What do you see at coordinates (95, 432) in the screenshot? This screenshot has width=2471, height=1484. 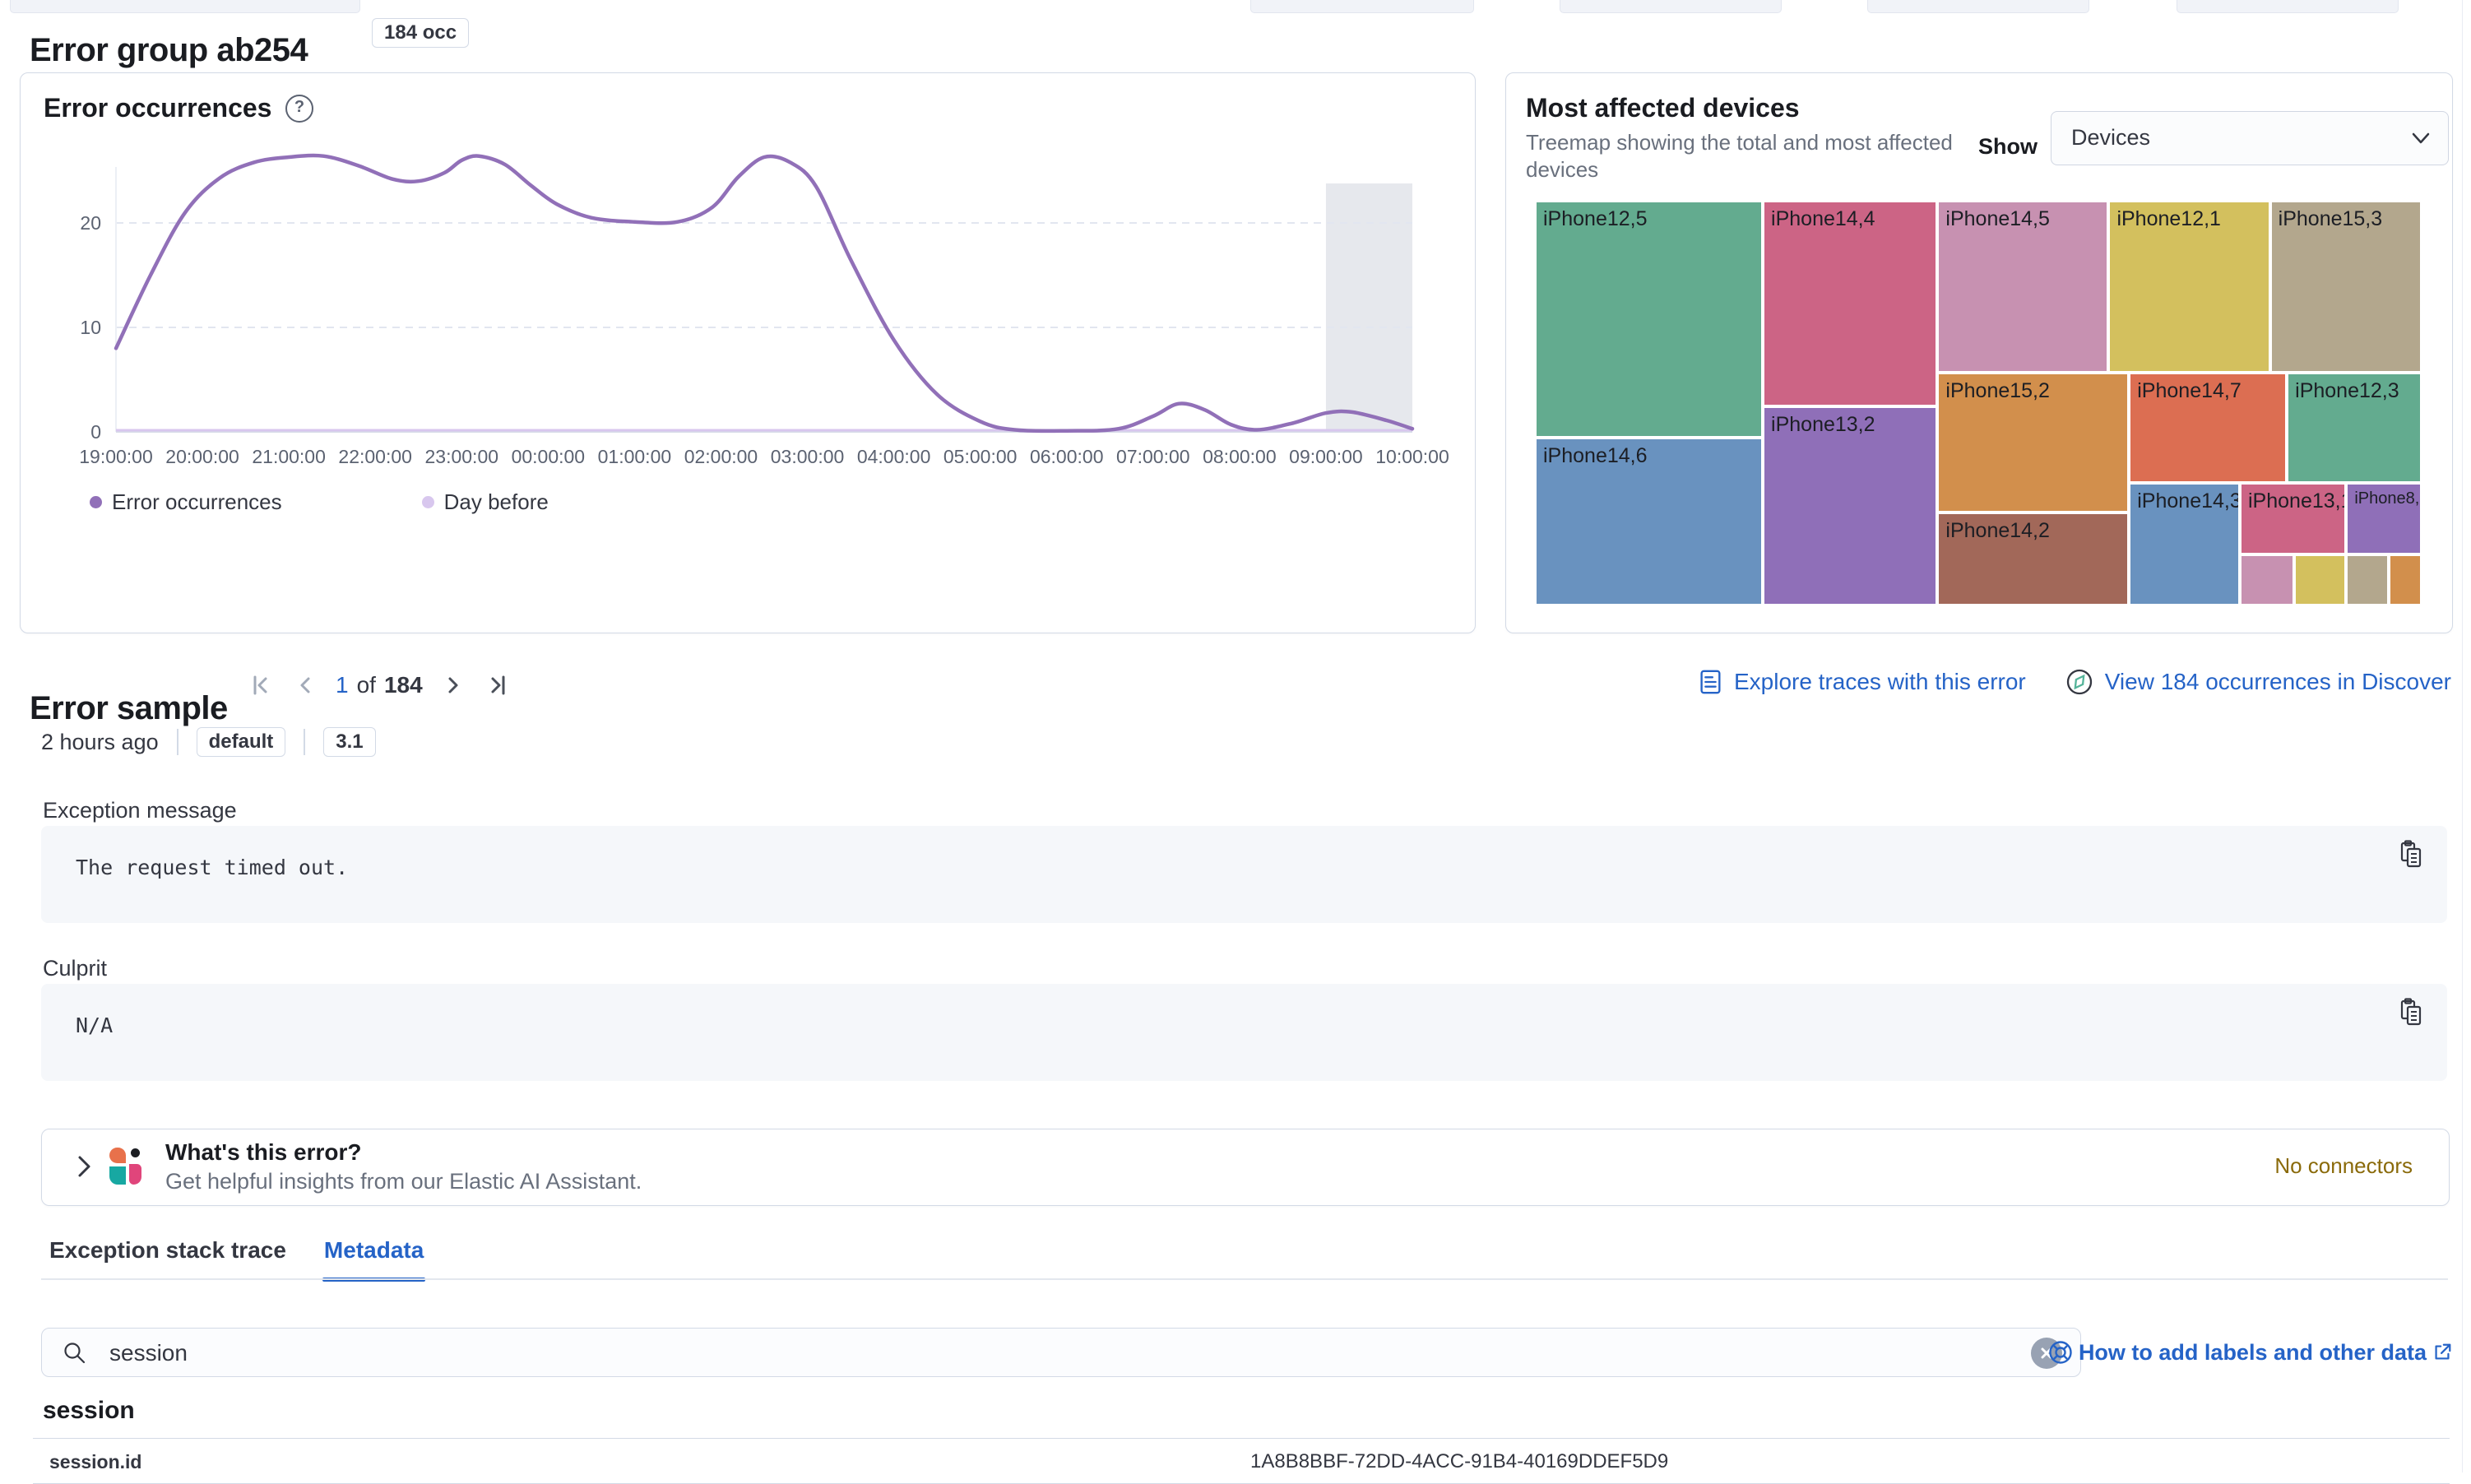 I see `y-axis-tick-label: 0` at bounding box center [95, 432].